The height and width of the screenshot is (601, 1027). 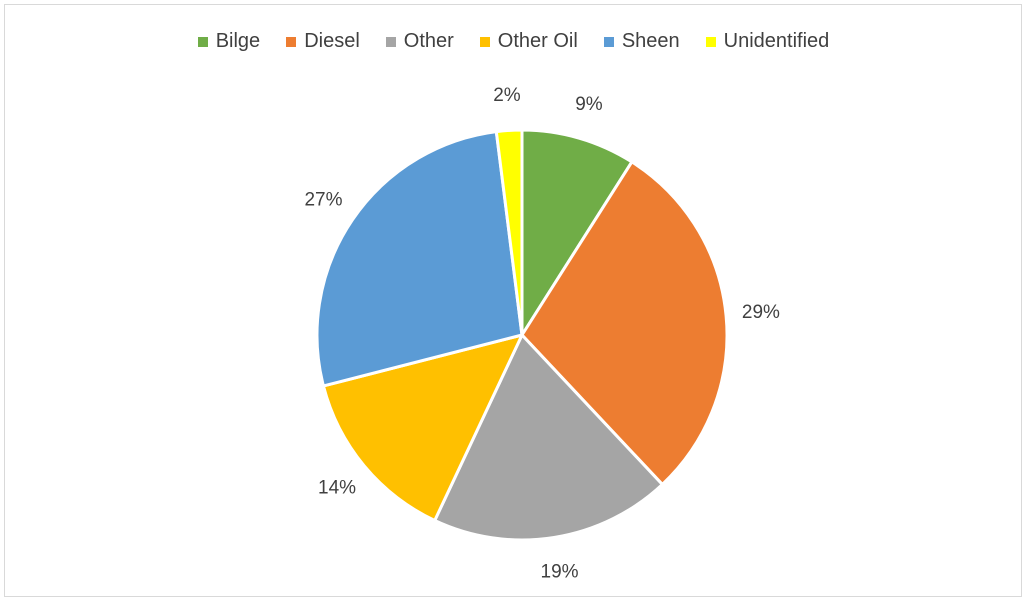 What do you see at coordinates (337, 487) in the screenshot?
I see `data-label-other-oil: 14%` at bounding box center [337, 487].